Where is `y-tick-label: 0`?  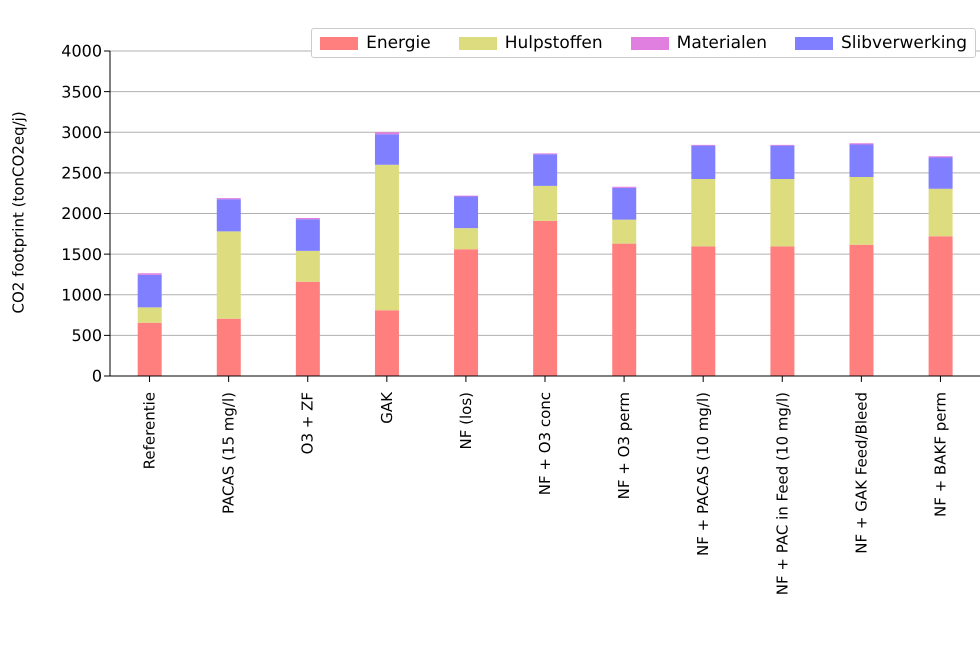 y-tick-label: 0 is located at coordinates (97, 376).